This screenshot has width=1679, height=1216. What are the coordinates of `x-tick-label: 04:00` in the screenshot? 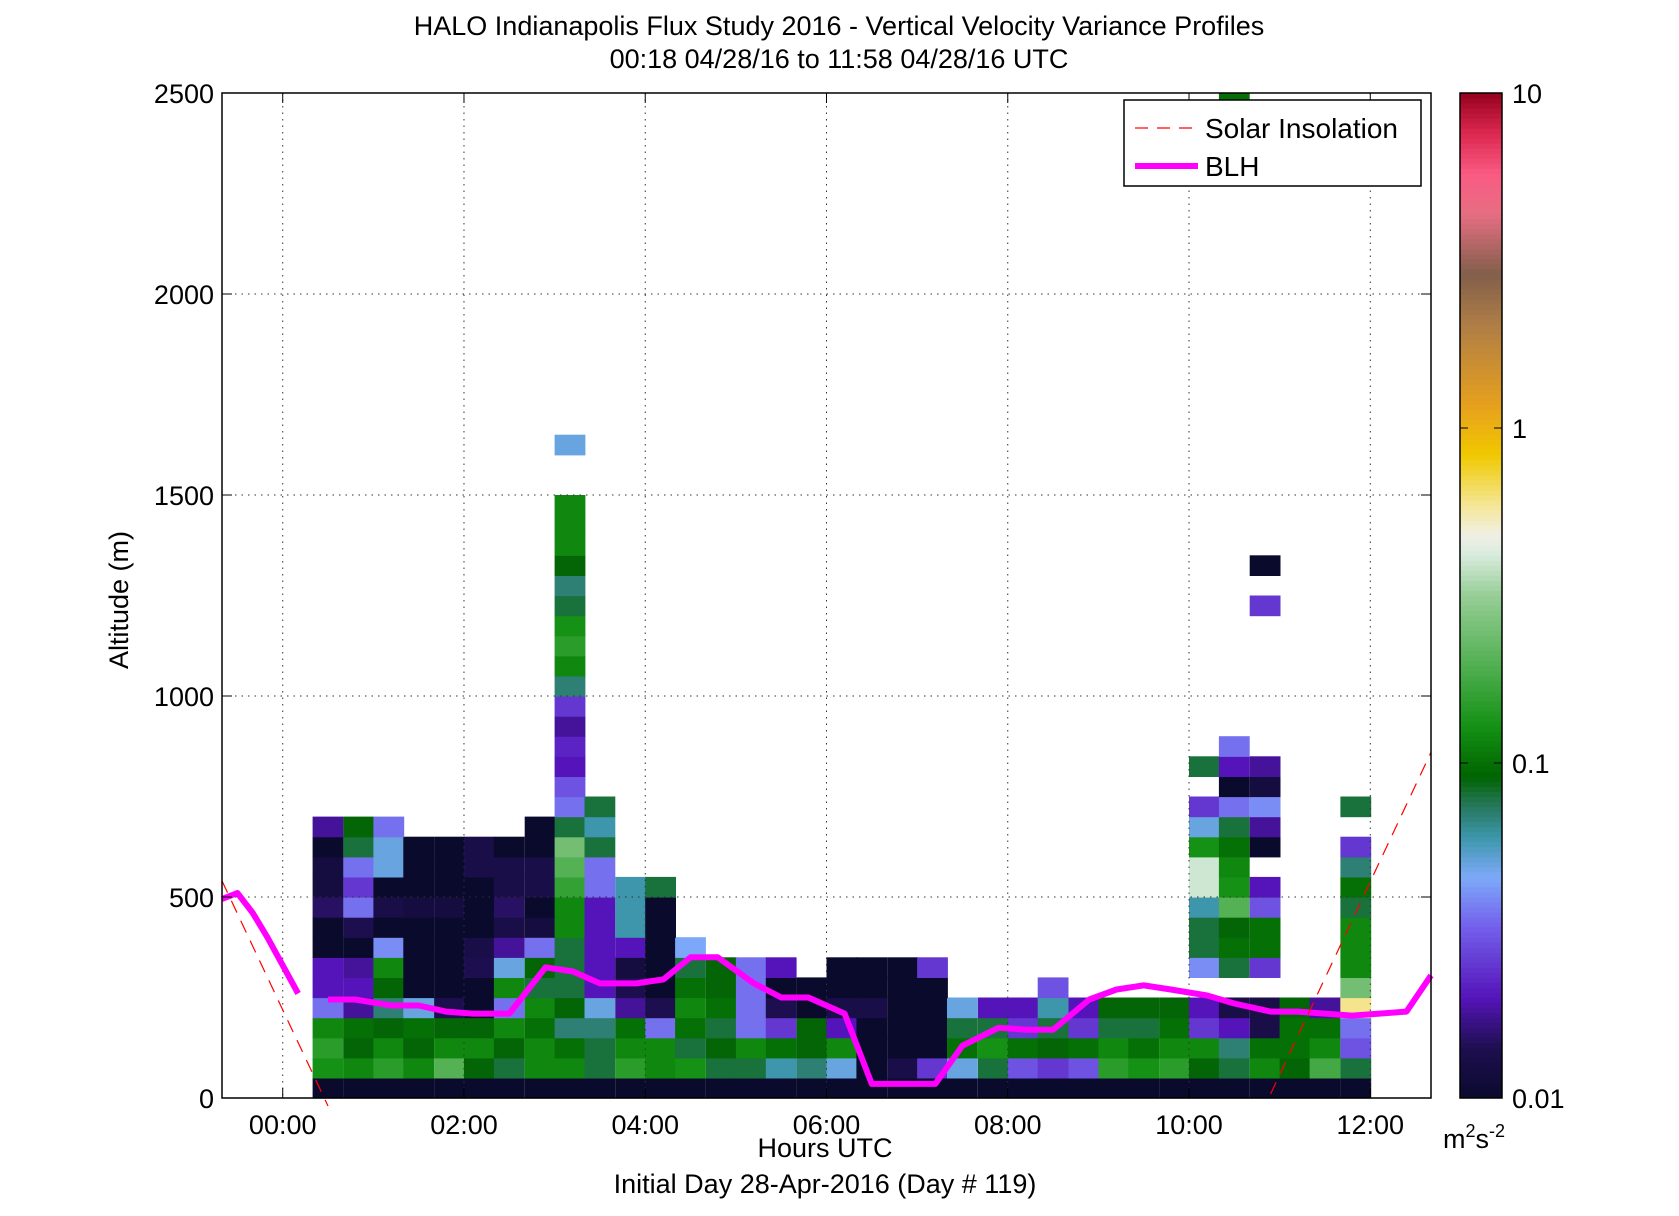 It's located at (645, 1125).